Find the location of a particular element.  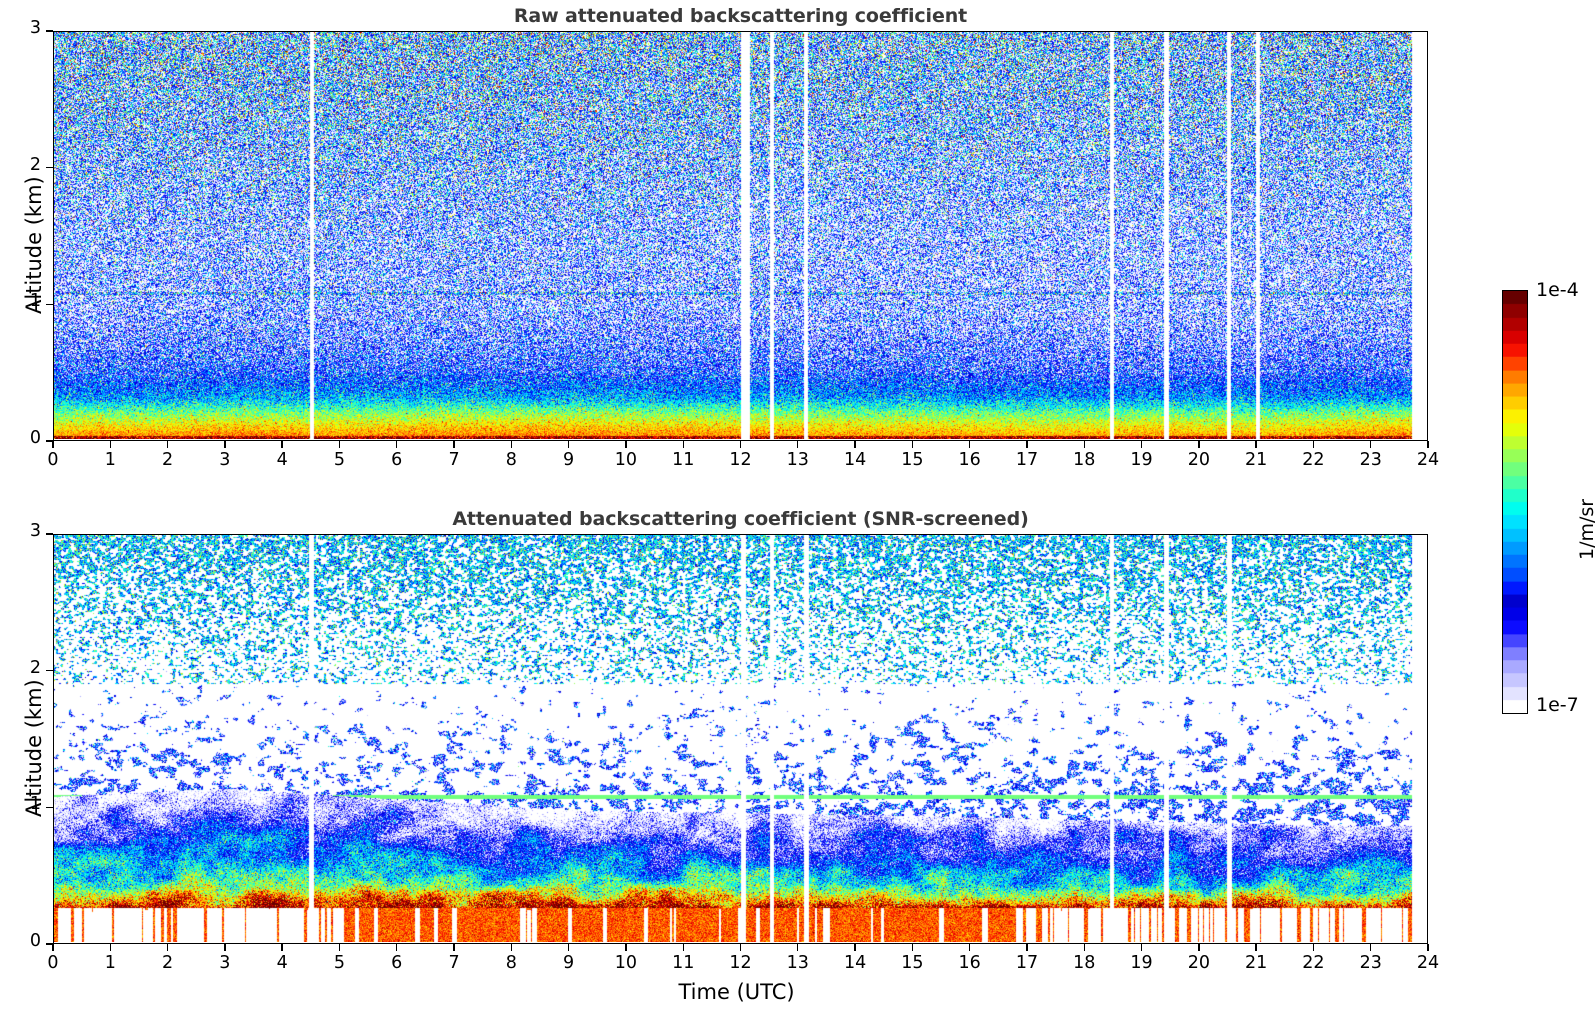

x-tick-label-20: 20 is located at coordinates (1198, 460).